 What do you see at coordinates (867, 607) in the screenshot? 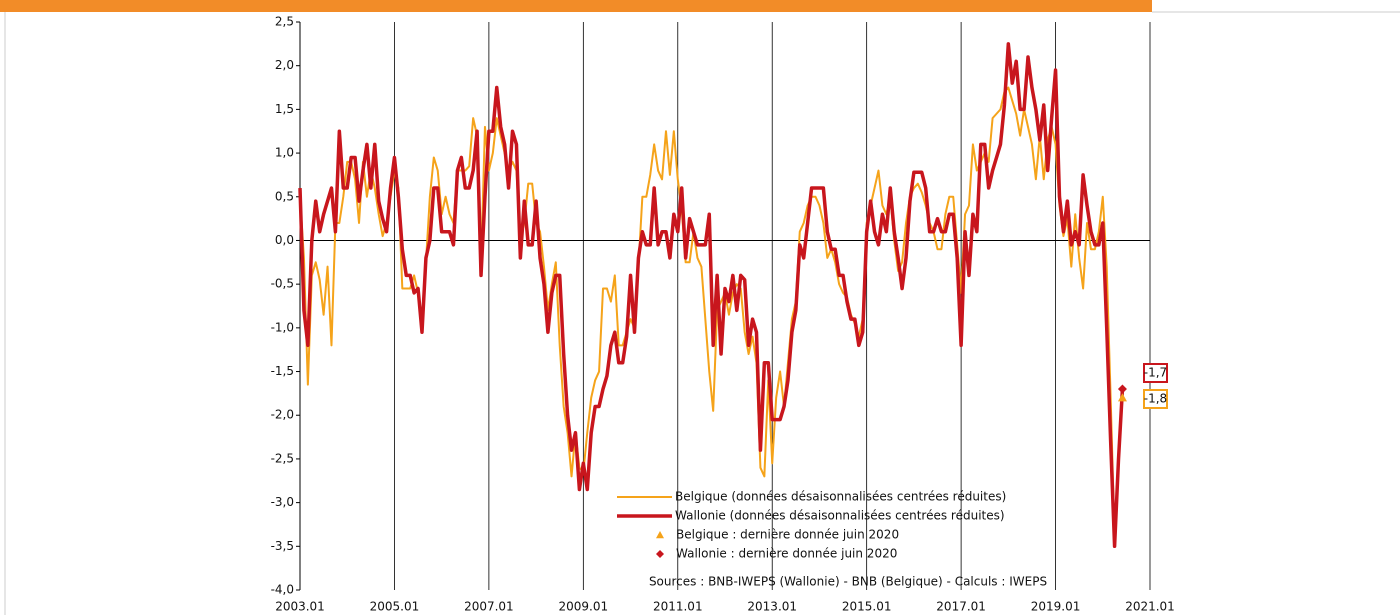
I see `x-tick-label: 2015.01` at bounding box center [867, 607].